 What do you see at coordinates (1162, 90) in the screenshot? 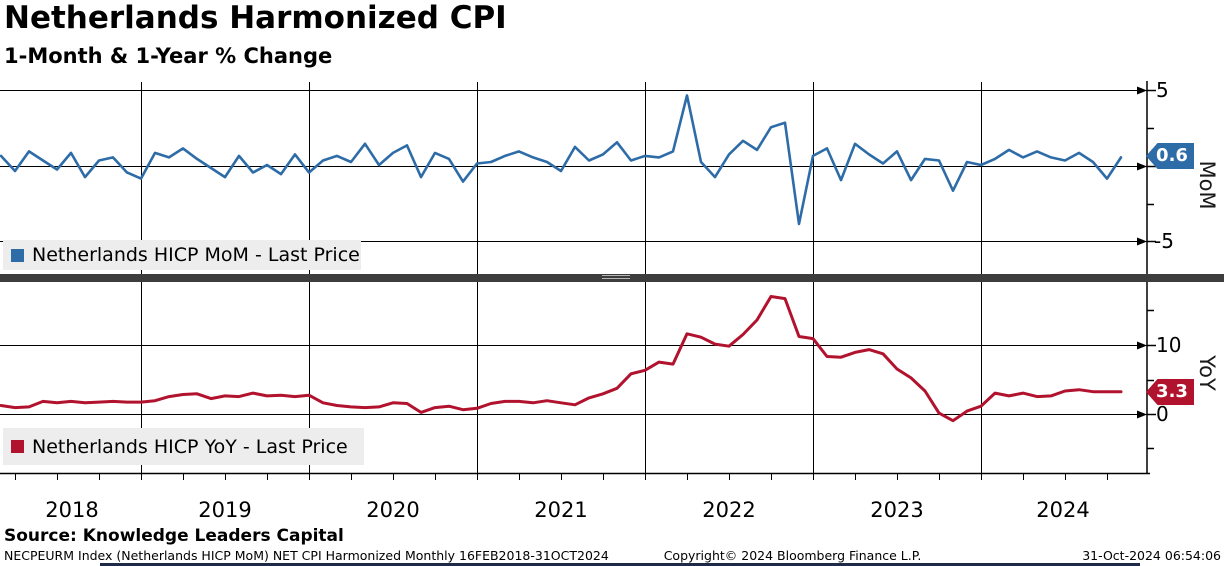
I see `mom-ytick-5: 5` at bounding box center [1162, 90].